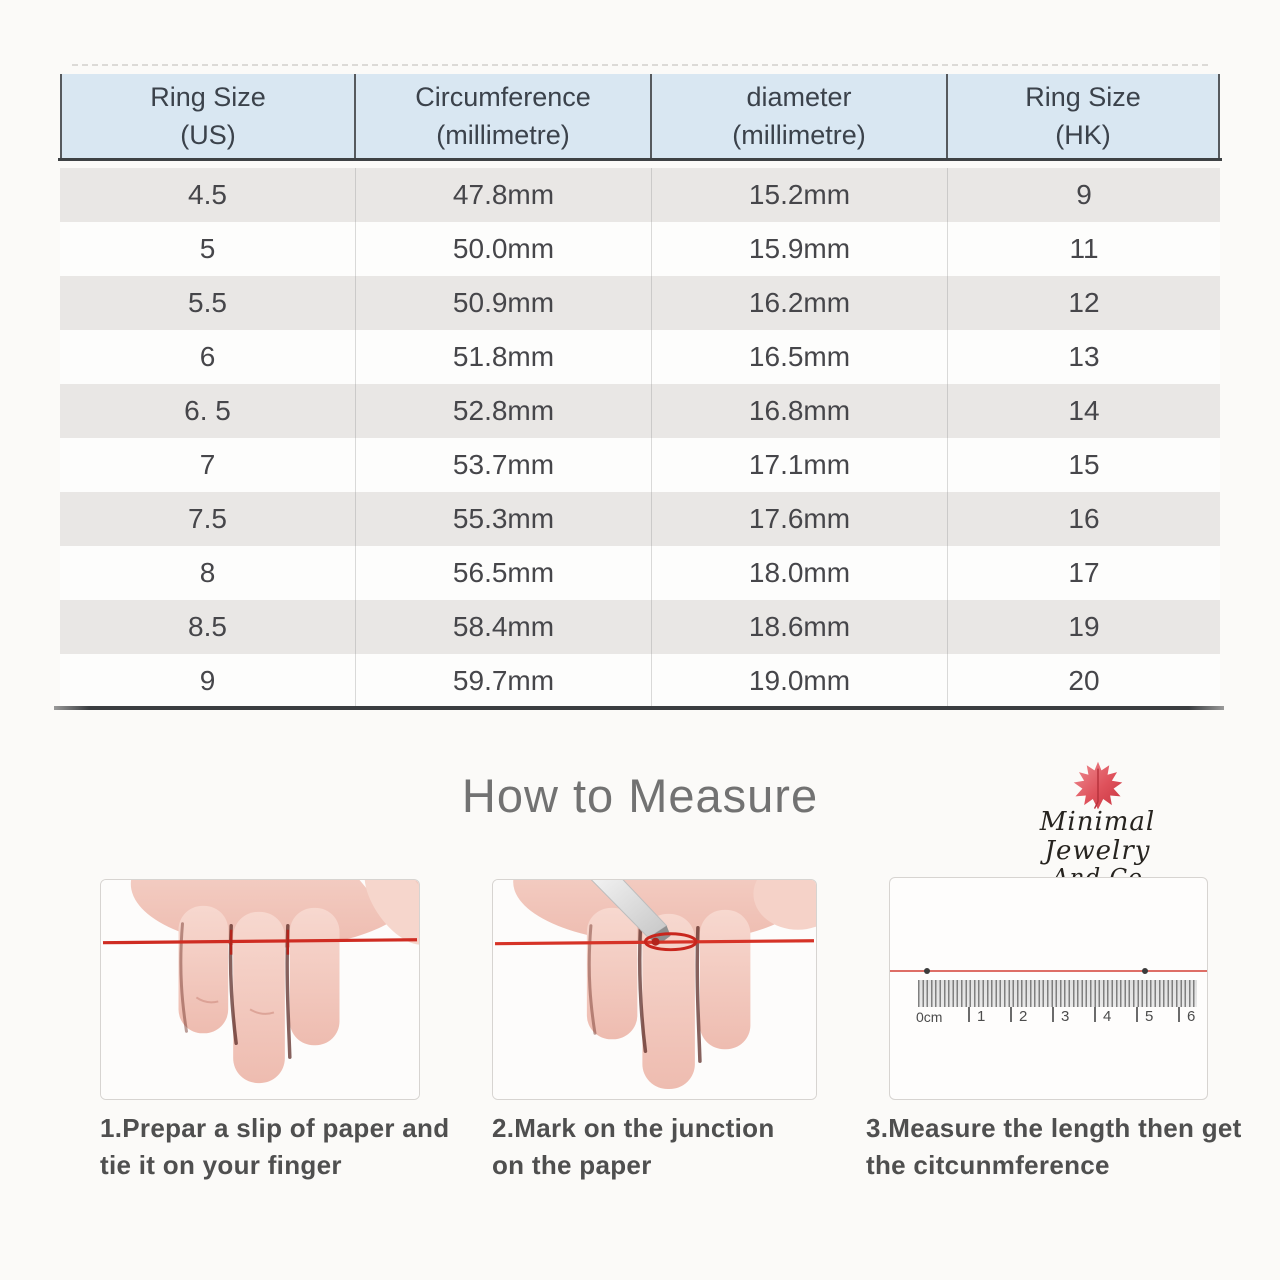 The image size is (1280, 1280). I want to click on cell-circumference: 58.4mm, so click(504, 627).